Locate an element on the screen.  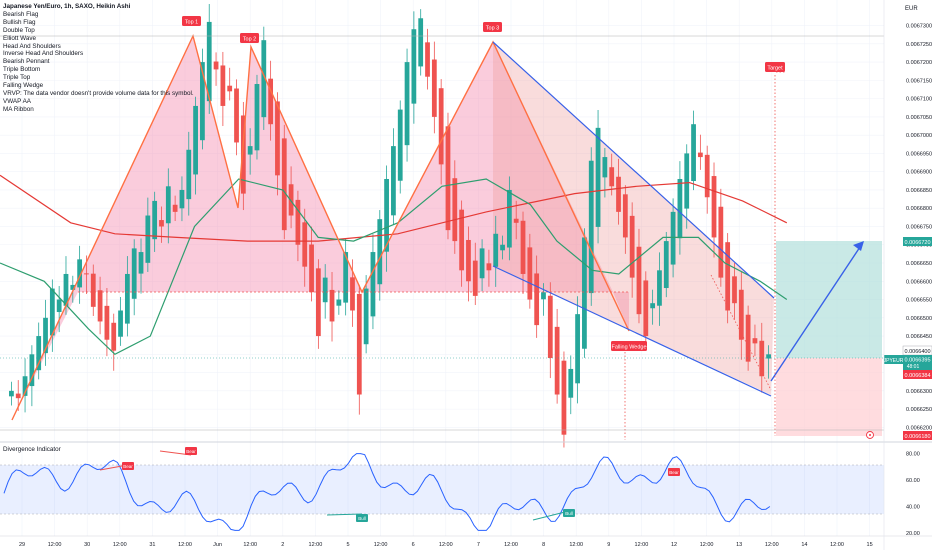
time-tick-label: 15 is located at coordinates (870, 545).